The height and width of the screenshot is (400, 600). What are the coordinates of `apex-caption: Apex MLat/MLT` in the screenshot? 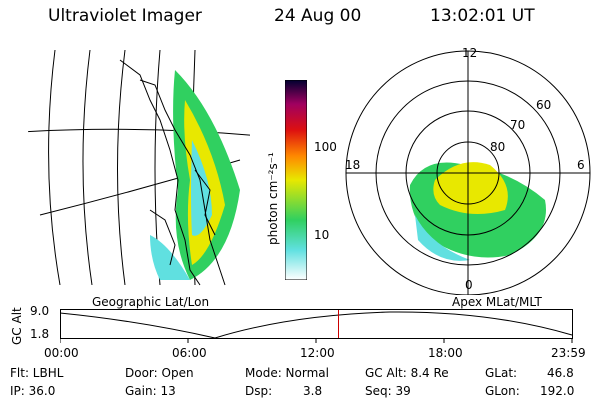 It's located at (497, 302).